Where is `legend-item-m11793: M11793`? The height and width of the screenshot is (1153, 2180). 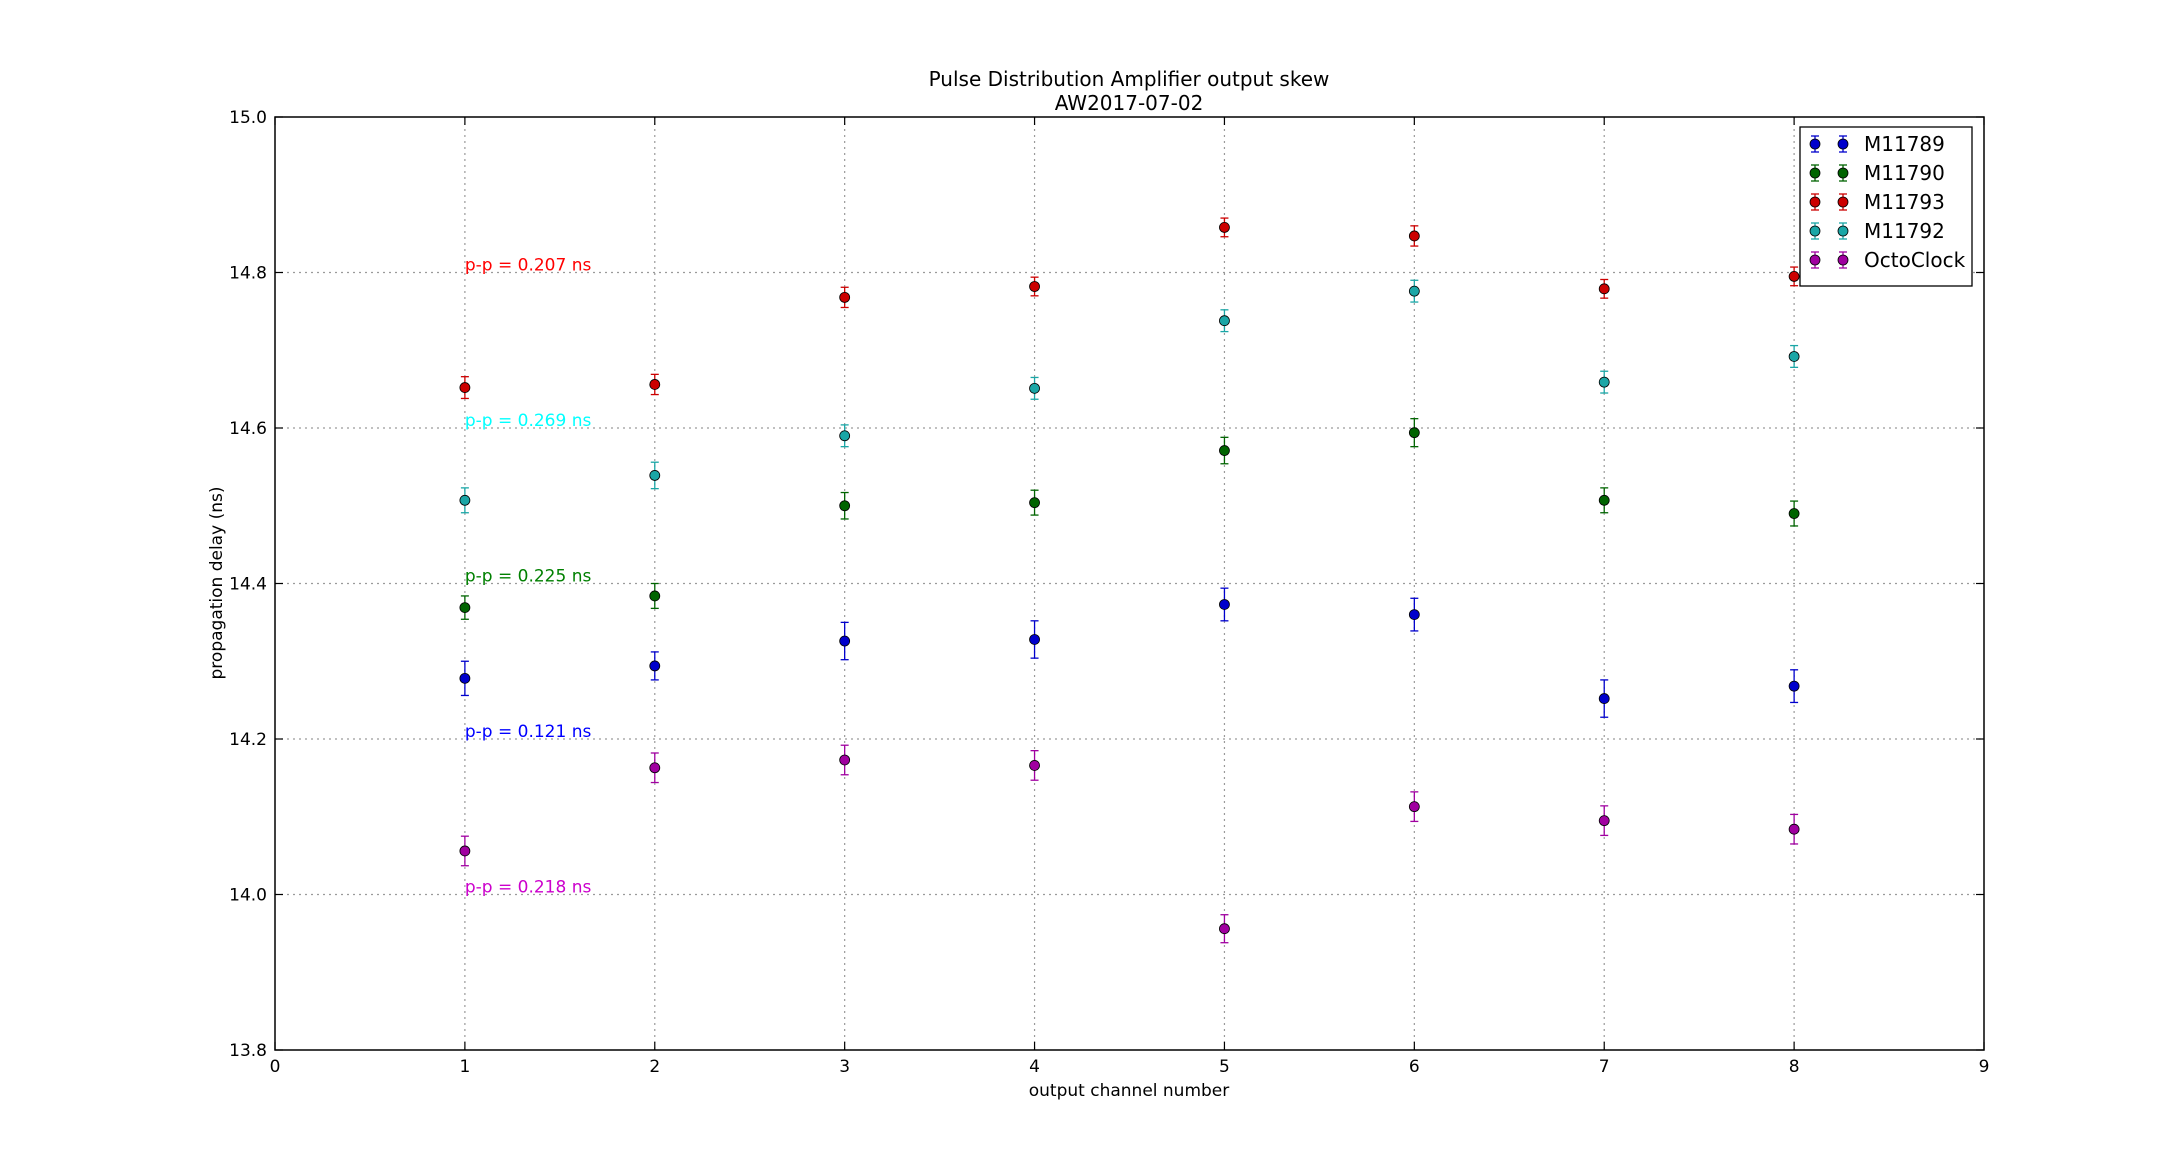 legend-item-m11793: M11793 is located at coordinates (1877, 202).